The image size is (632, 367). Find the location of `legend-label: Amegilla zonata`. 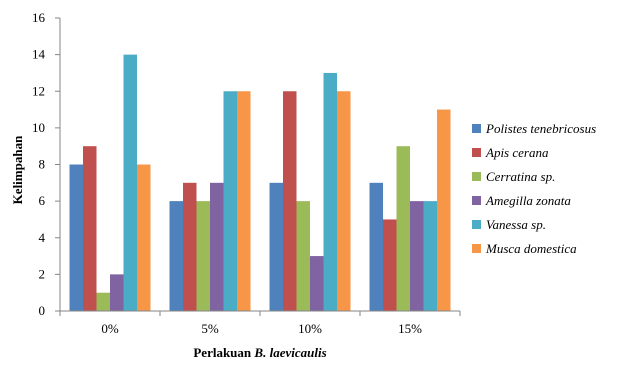

legend-label: Amegilla zonata is located at coordinates (528, 200).